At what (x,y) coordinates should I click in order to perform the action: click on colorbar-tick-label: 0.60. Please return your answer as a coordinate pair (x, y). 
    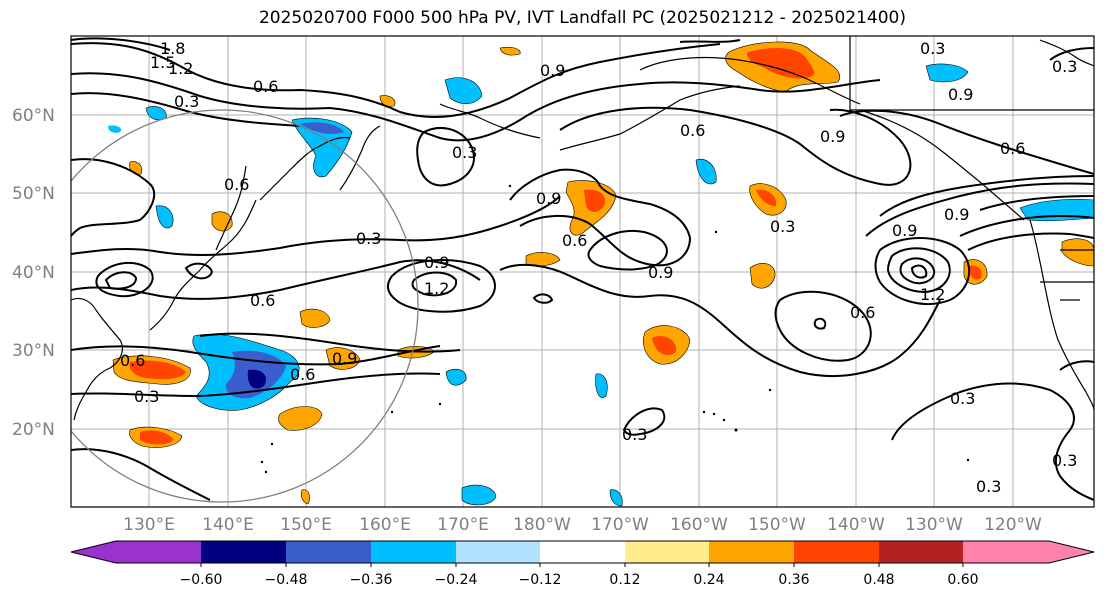
    Looking at the image, I should click on (962, 580).